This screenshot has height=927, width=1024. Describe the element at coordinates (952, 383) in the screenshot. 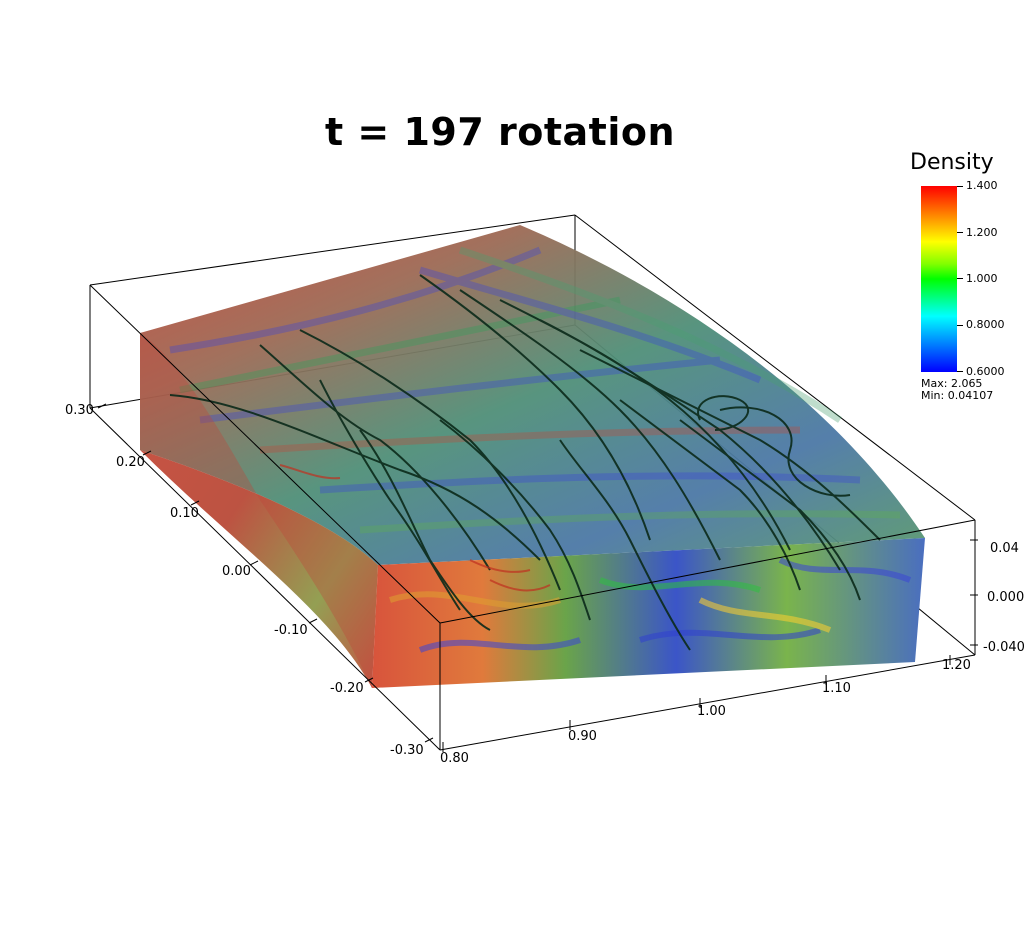

I see `colorbar-max-label: Max: 2.065` at that location.